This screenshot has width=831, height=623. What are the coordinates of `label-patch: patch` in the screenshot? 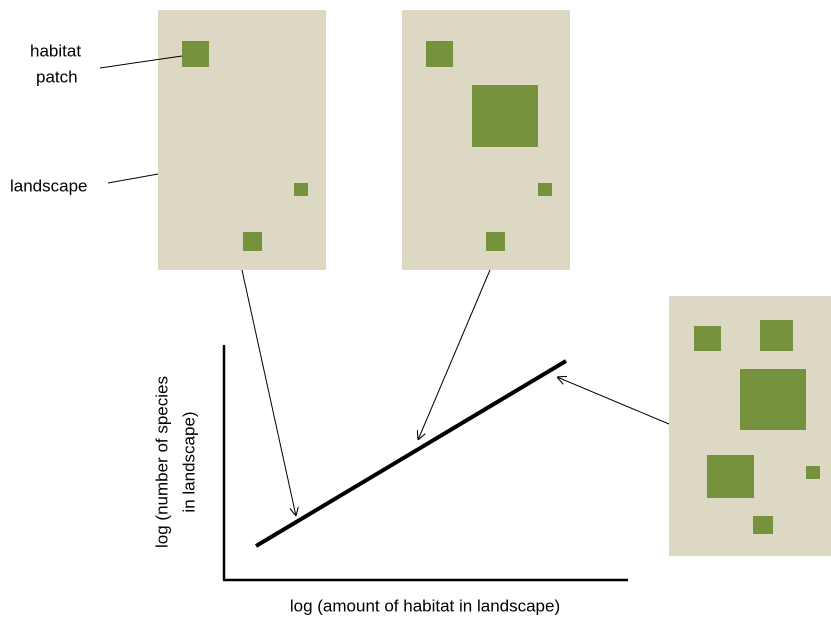 It's located at (57, 76).